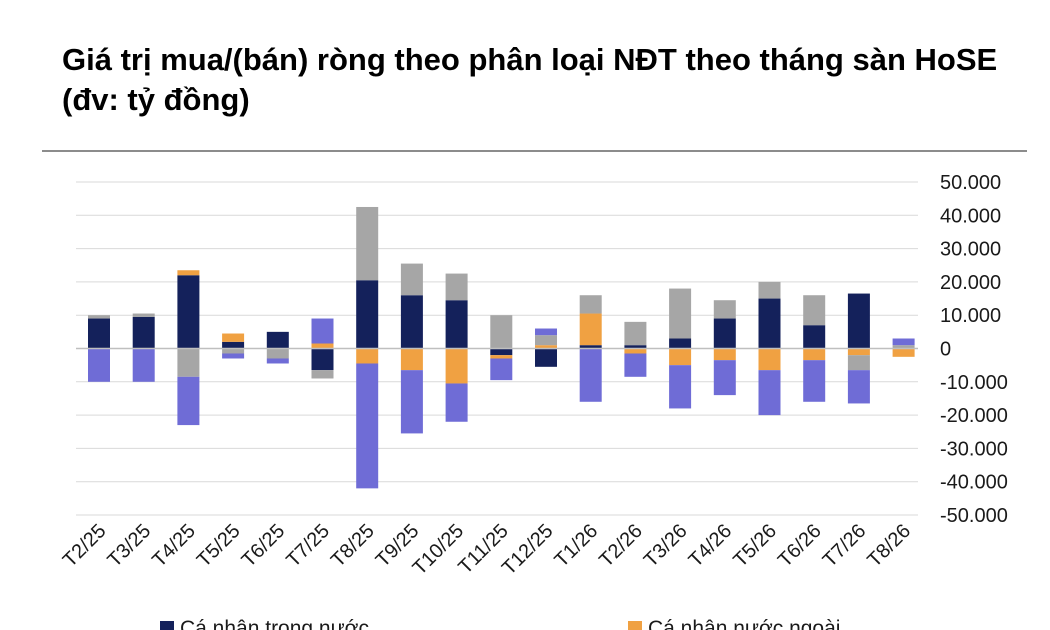 This screenshot has width=1050, height=630. Describe the element at coordinates (501, 332) in the screenshot. I see `bar-segment-T11/25-s2` at that location.